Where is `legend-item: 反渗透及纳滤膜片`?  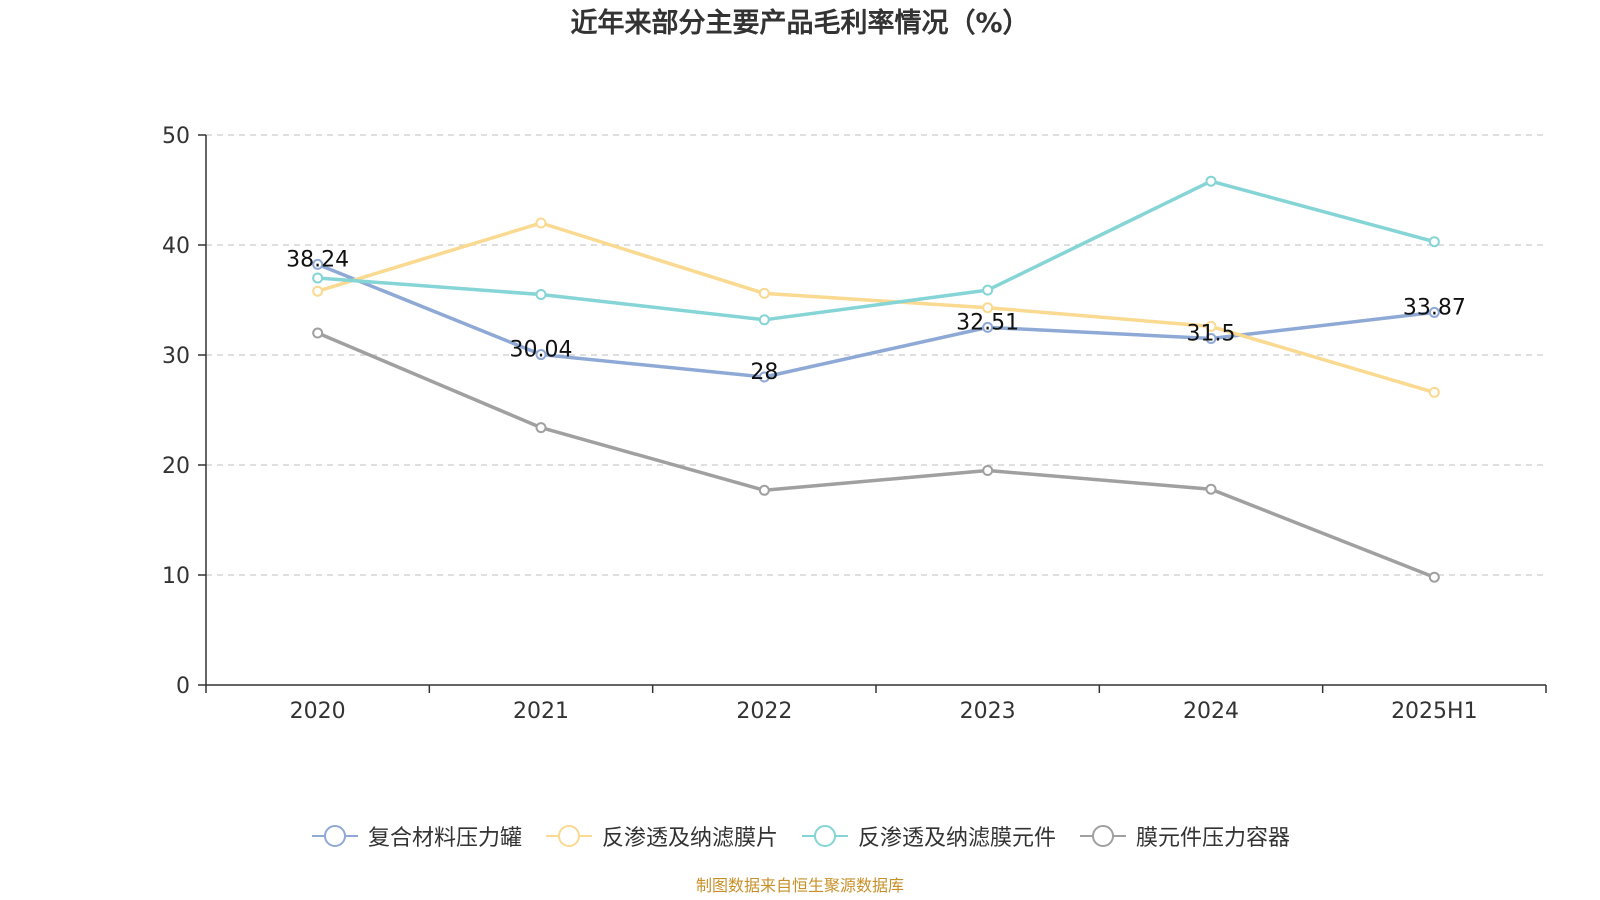
legend-item: 反渗透及纳滤膜片 is located at coordinates (661, 836).